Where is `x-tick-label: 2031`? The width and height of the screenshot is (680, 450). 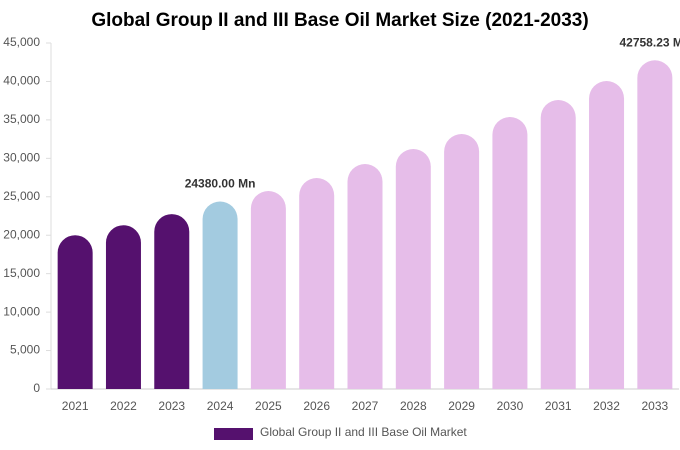 x-tick-label: 2031 is located at coordinates (558, 406).